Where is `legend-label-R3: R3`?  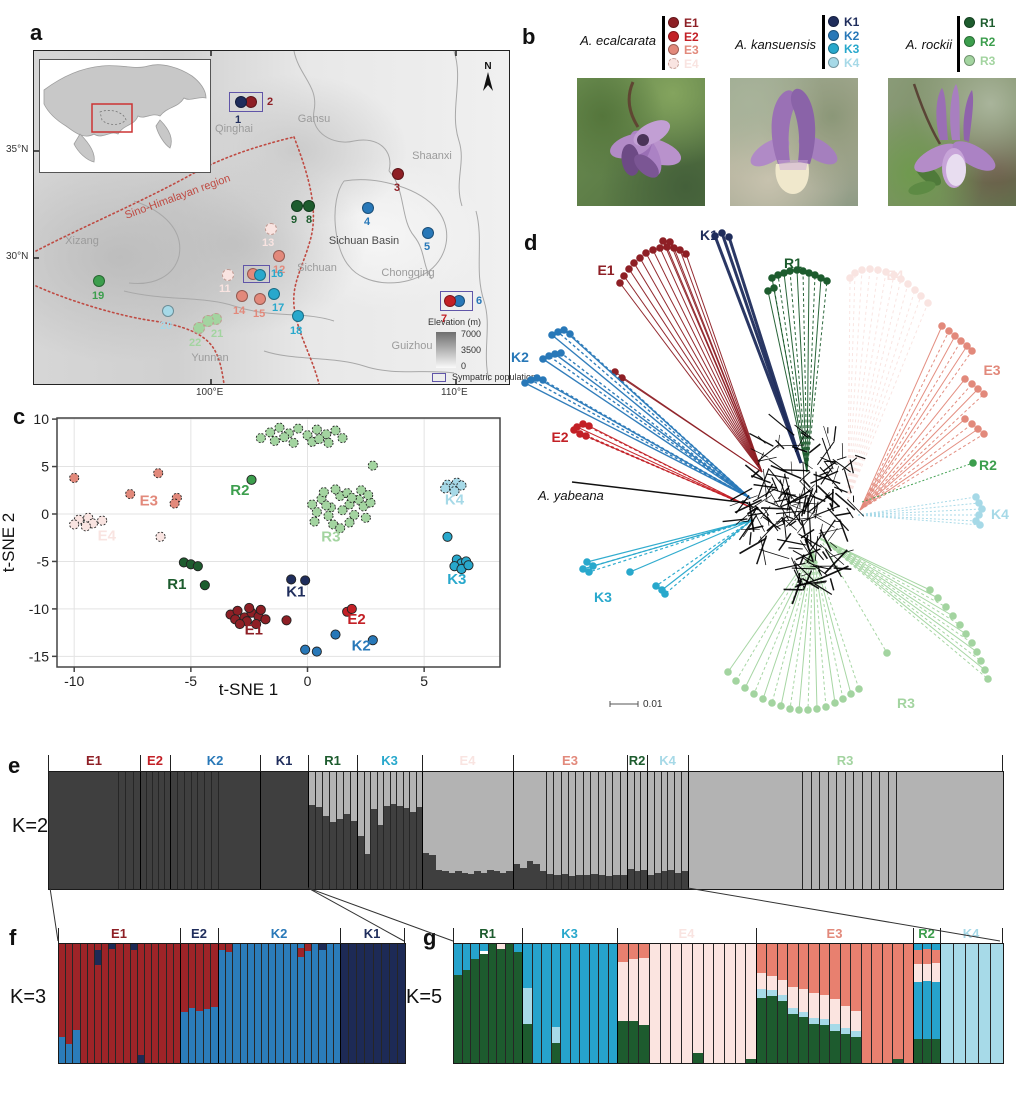
legend-label-R3: R3 is located at coordinates (988, 61).